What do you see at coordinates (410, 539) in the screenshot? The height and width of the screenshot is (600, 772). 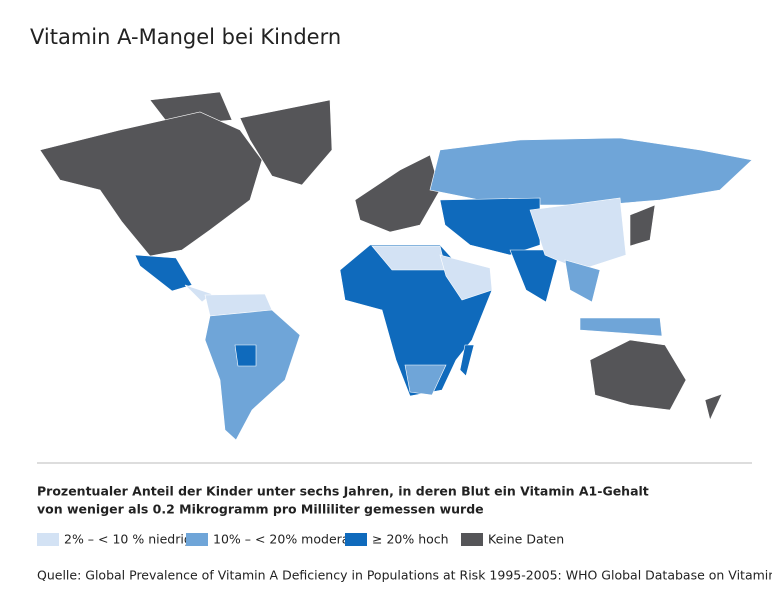 I see `legend-label: ≥ 20% hoch` at bounding box center [410, 539].